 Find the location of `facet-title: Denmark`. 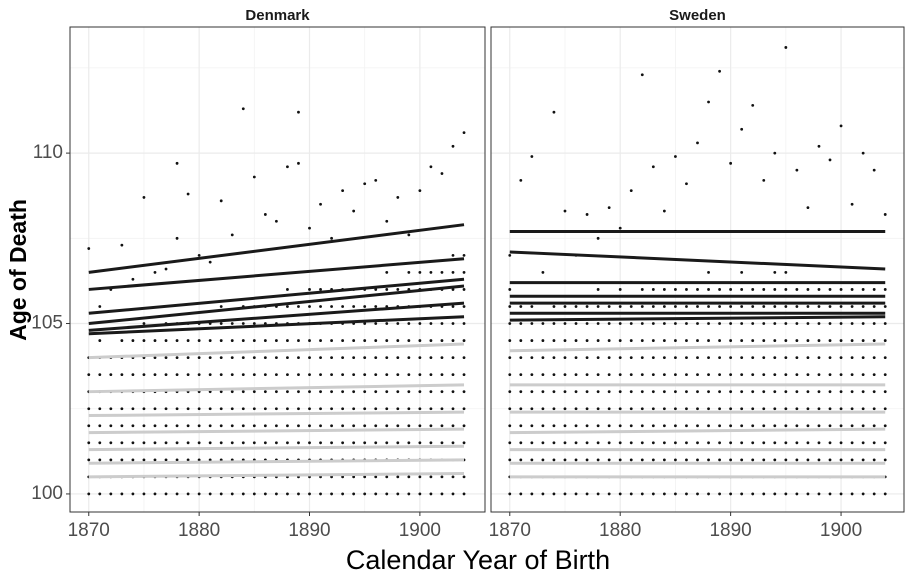

facet-title: Denmark is located at coordinates (277, 15).